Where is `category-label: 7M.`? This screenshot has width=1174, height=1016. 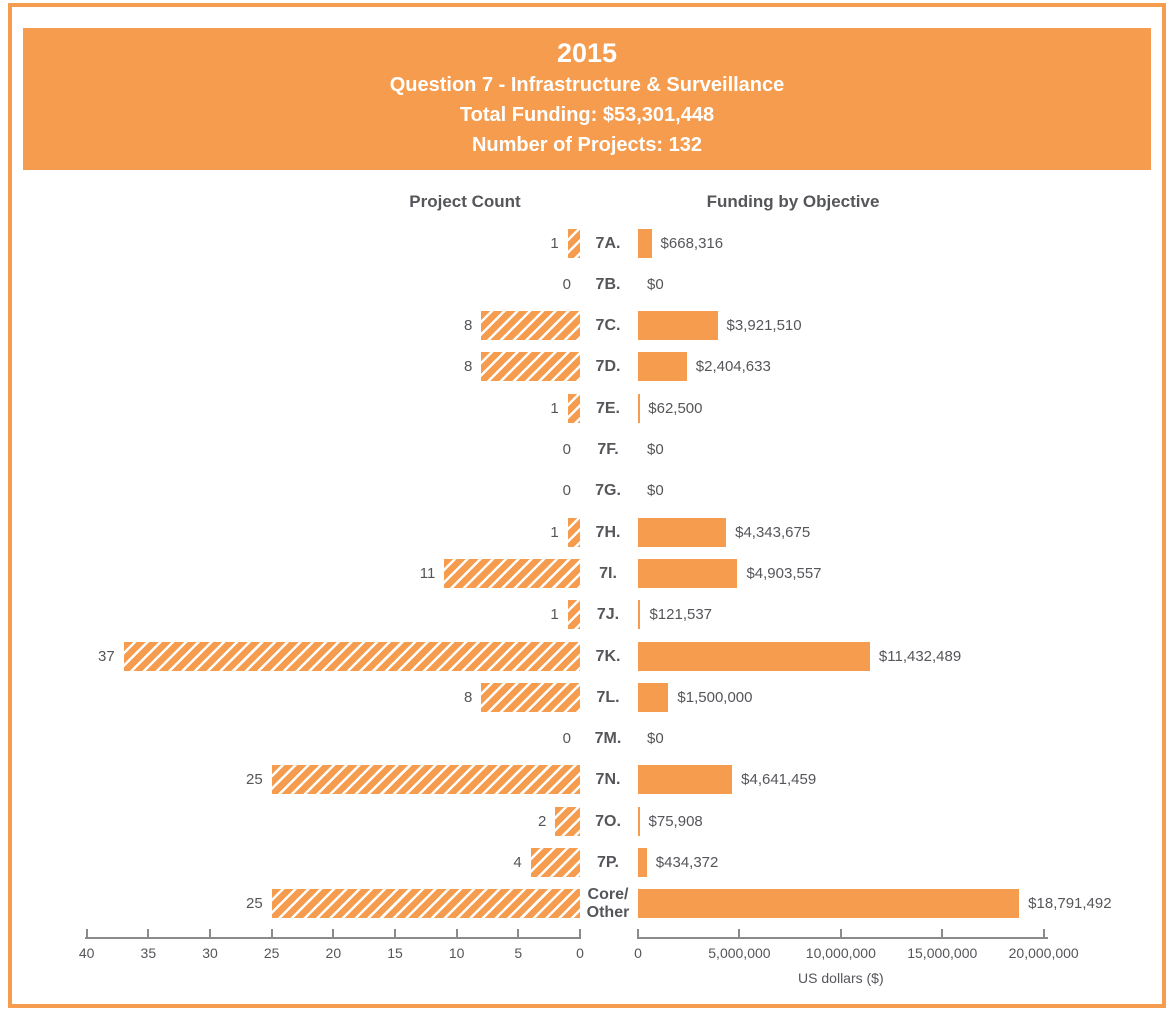 category-label: 7M. is located at coordinates (608, 739).